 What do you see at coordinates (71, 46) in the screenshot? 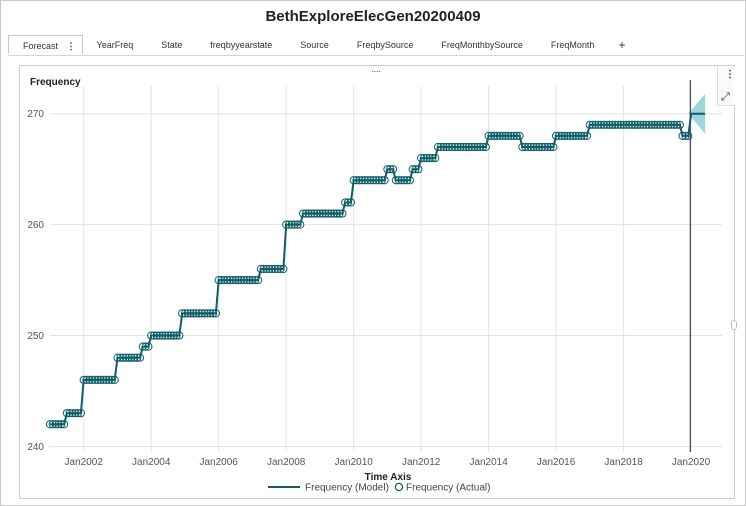
I see `tab-menu-icon: ⋮` at bounding box center [71, 46].